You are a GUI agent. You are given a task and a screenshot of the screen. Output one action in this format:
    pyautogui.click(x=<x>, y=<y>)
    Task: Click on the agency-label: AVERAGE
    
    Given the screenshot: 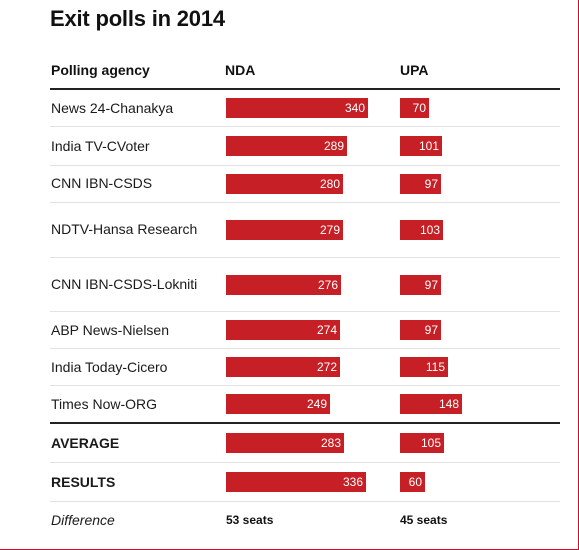 What is the action you would take?
    pyautogui.click(x=85, y=442)
    